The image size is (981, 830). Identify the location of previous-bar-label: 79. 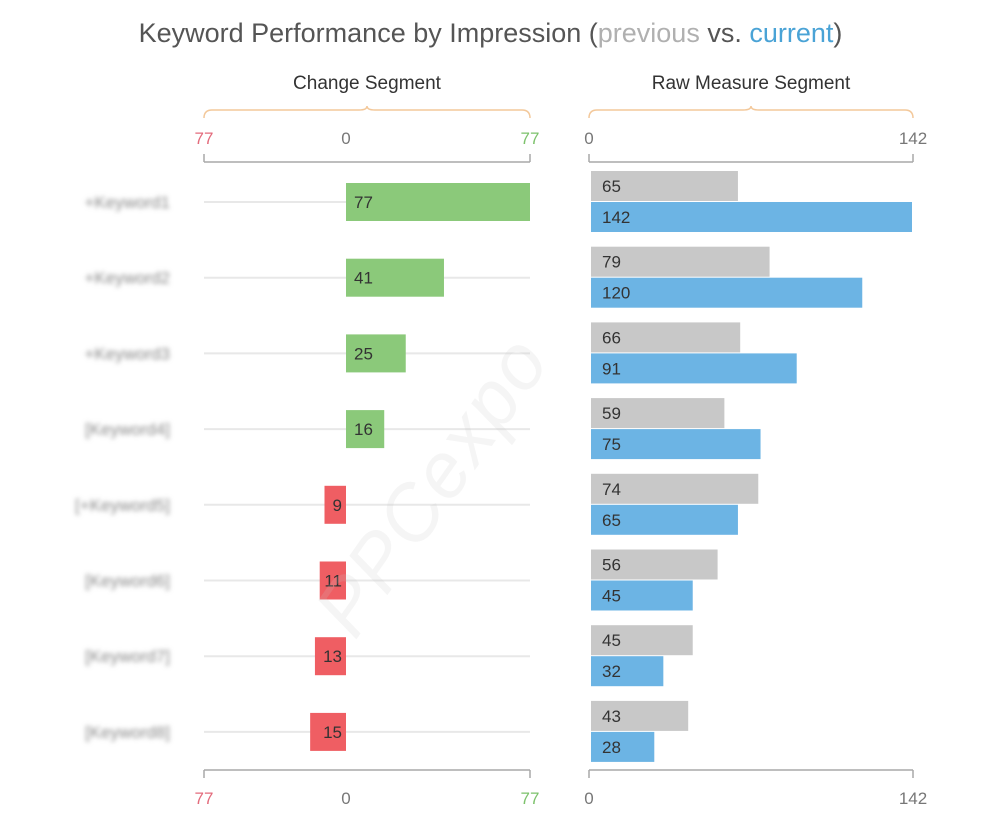
(611, 262).